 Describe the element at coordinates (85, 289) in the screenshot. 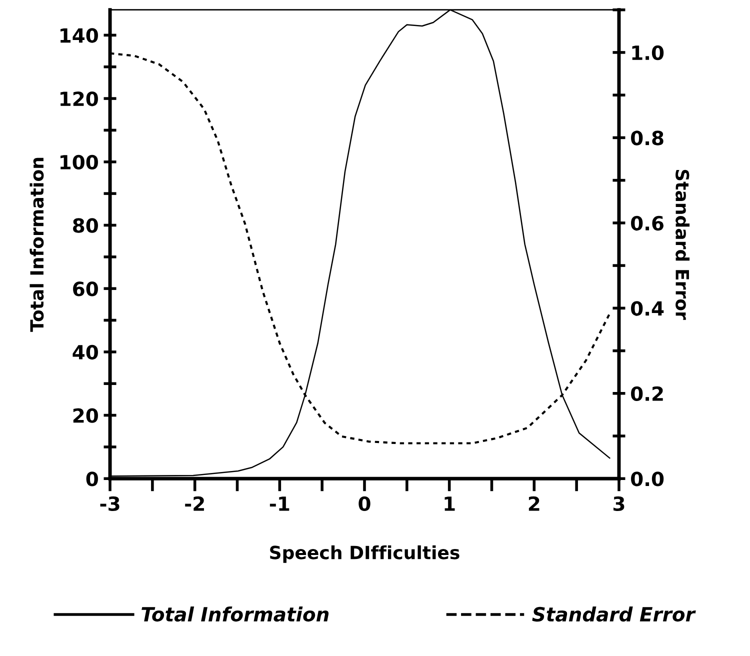

I see `y-tick-label: 60` at that location.